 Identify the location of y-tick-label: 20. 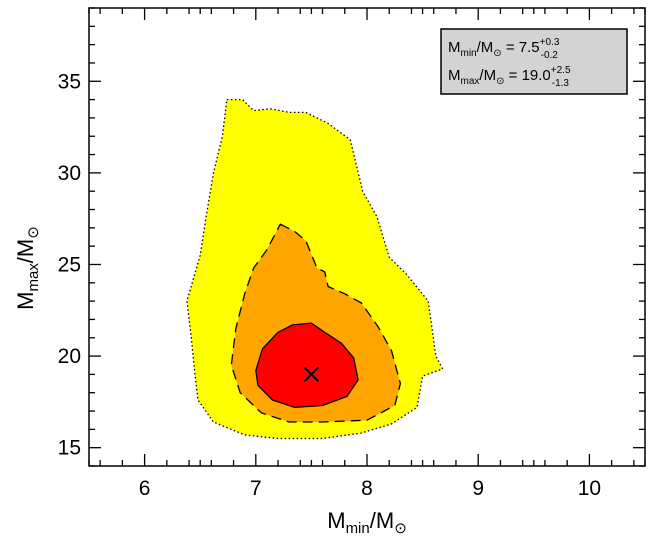
(69, 356).